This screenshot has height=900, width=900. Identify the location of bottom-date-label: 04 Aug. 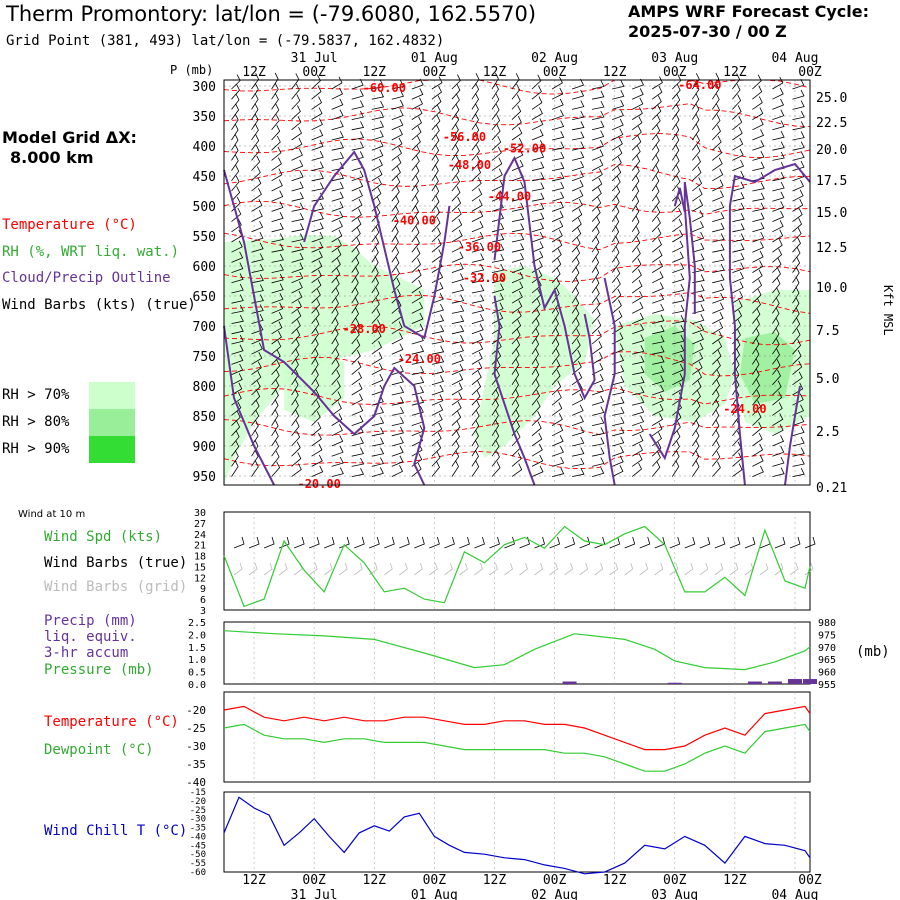
(794, 894).